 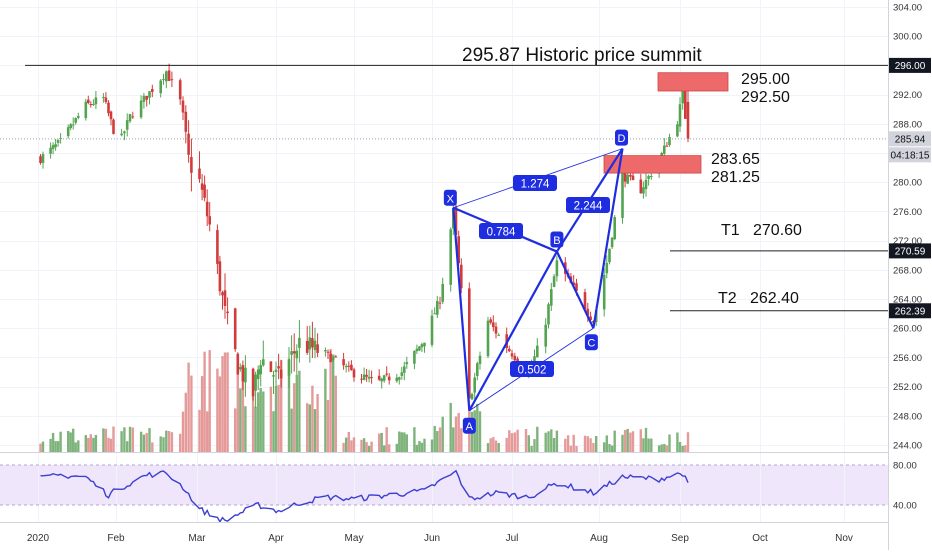 I want to click on time-axis-bg, so click(x=444, y=536).